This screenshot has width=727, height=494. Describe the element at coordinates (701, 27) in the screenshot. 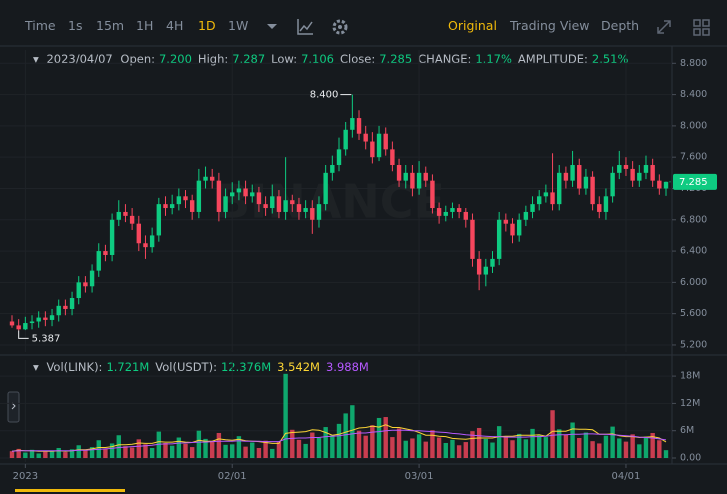

I see `layout-icon` at that location.